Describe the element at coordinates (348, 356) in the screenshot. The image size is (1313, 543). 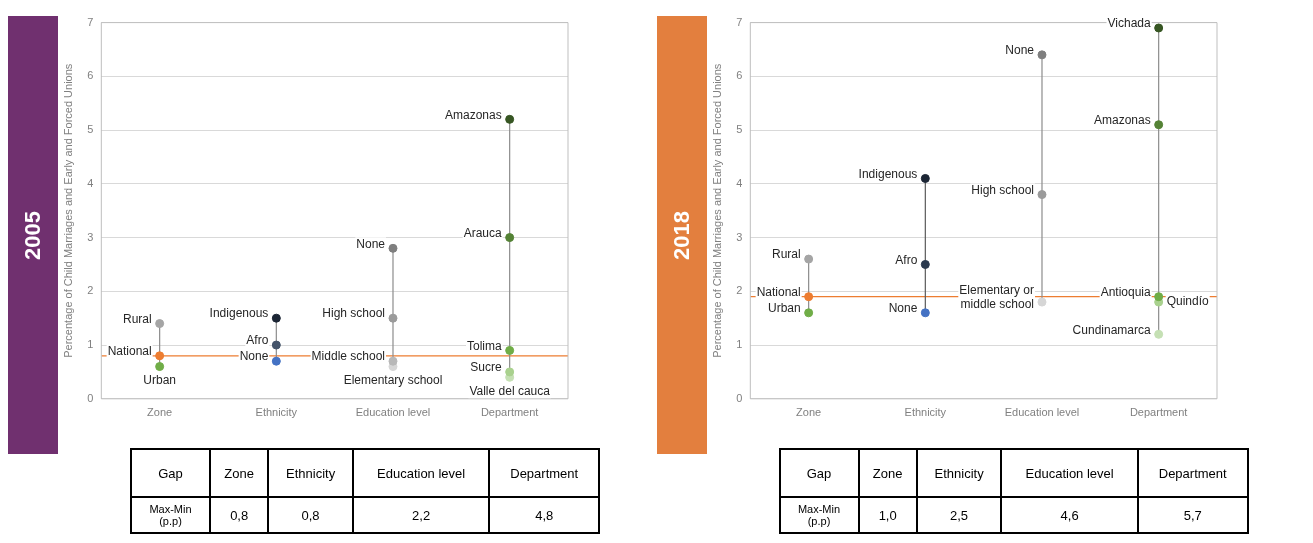
I see `series-label: Middle school` at that location.